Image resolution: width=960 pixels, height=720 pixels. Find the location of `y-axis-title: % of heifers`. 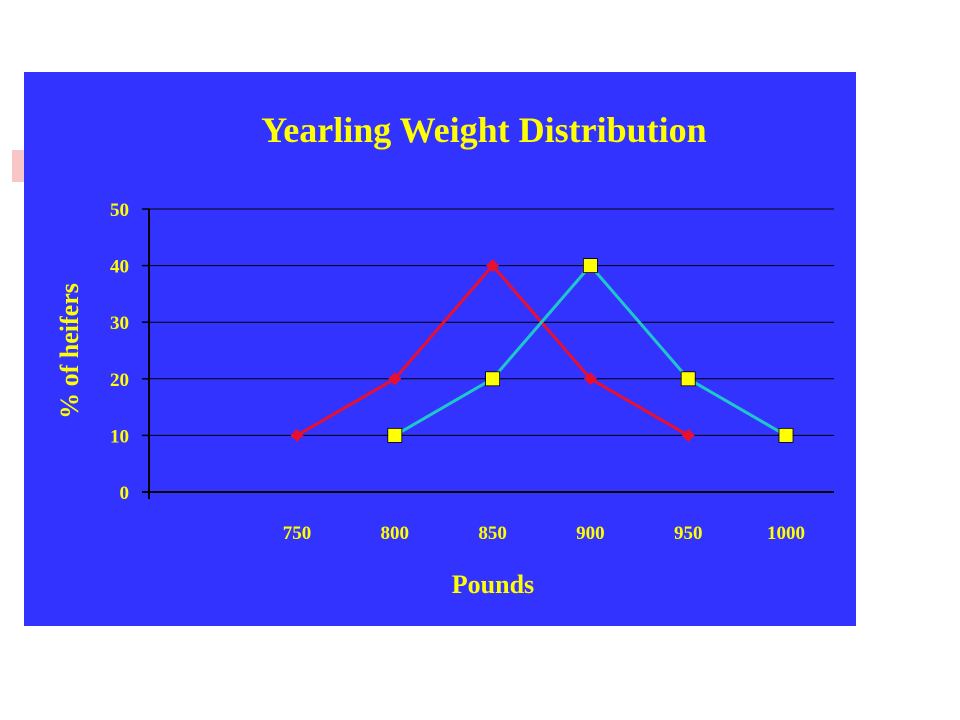

y-axis-title: % of heifers is located at coordinates (69, 351).